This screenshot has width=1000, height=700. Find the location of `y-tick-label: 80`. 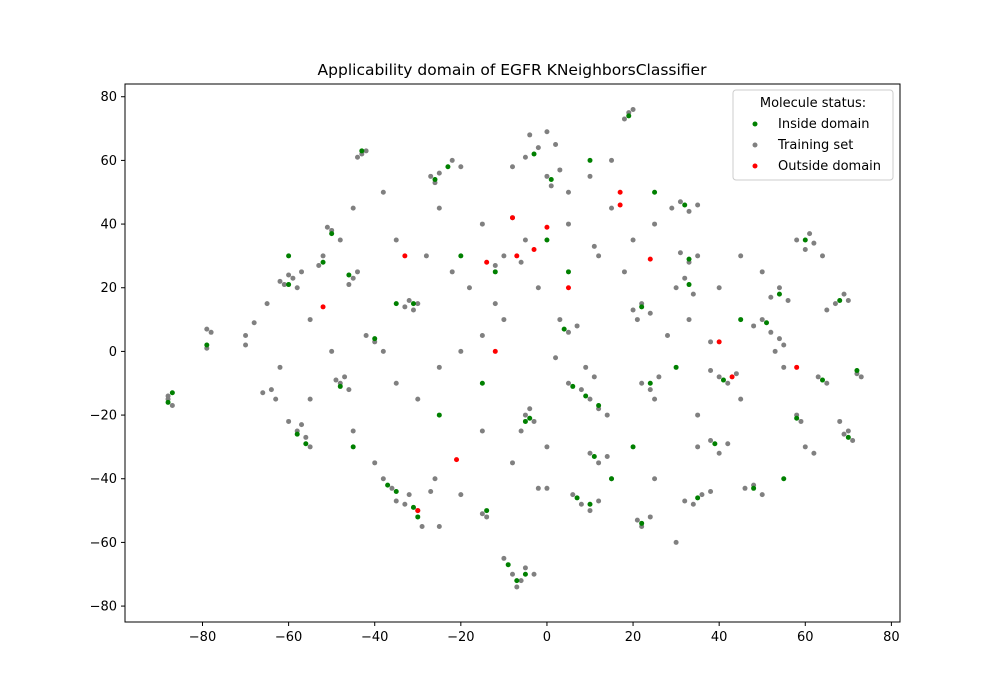

y-tick-label: 80 is located at coordinates (108, 97).